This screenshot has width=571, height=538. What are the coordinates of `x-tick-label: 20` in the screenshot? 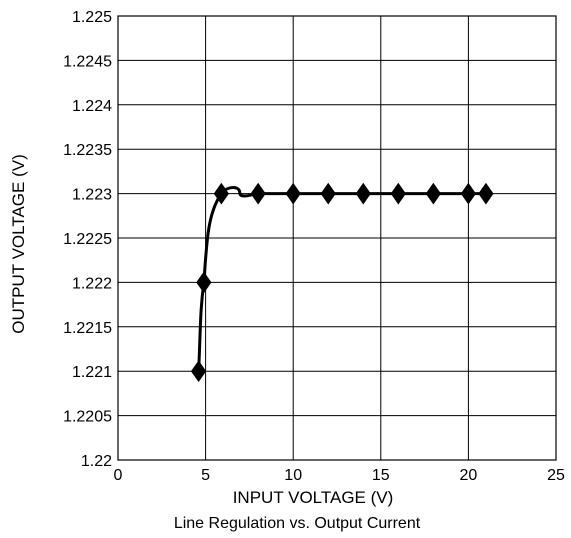 It's located at (469, 475).